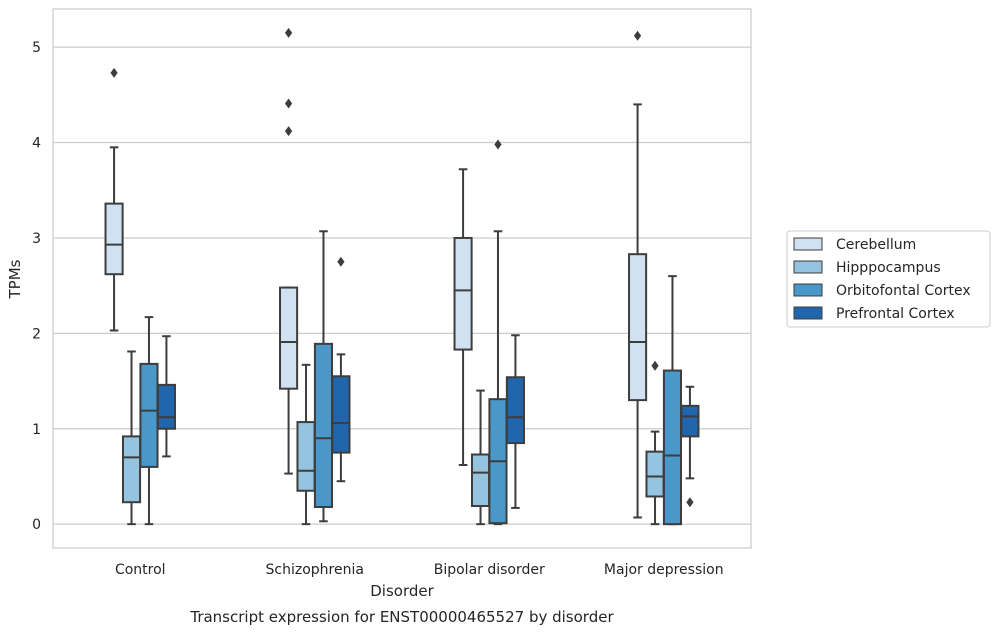  I want to click on legend-label: Prefrontal Cortex, so click(895, 314).